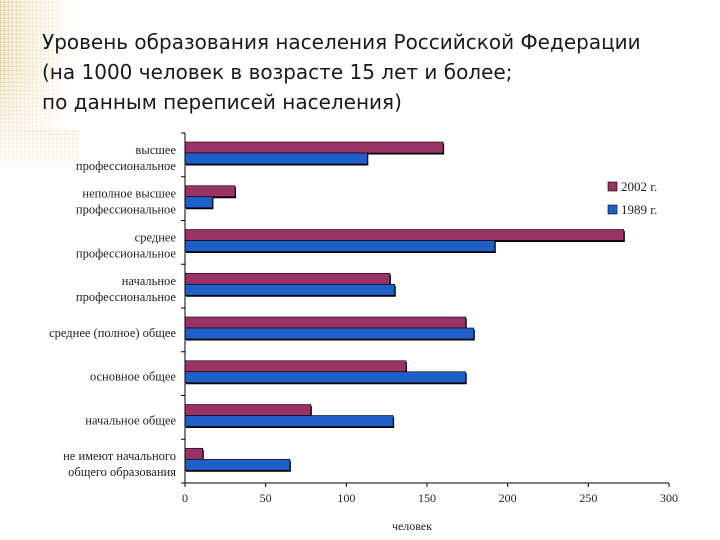  Describe the element at coordinates (119, 456) in the screenshot. I see `category-label-line: не имеют начального` at that location.